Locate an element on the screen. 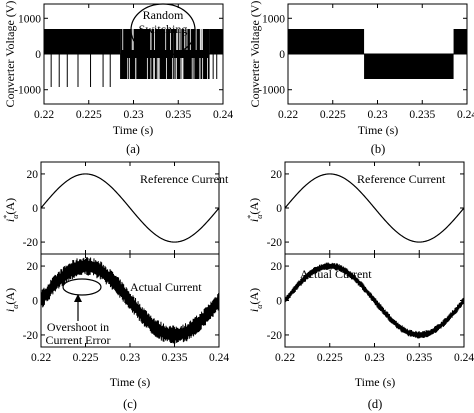 The width and height of the screenshot is (474, 413). b-ytick-label: 1000 is located at coordinates (273, 19).